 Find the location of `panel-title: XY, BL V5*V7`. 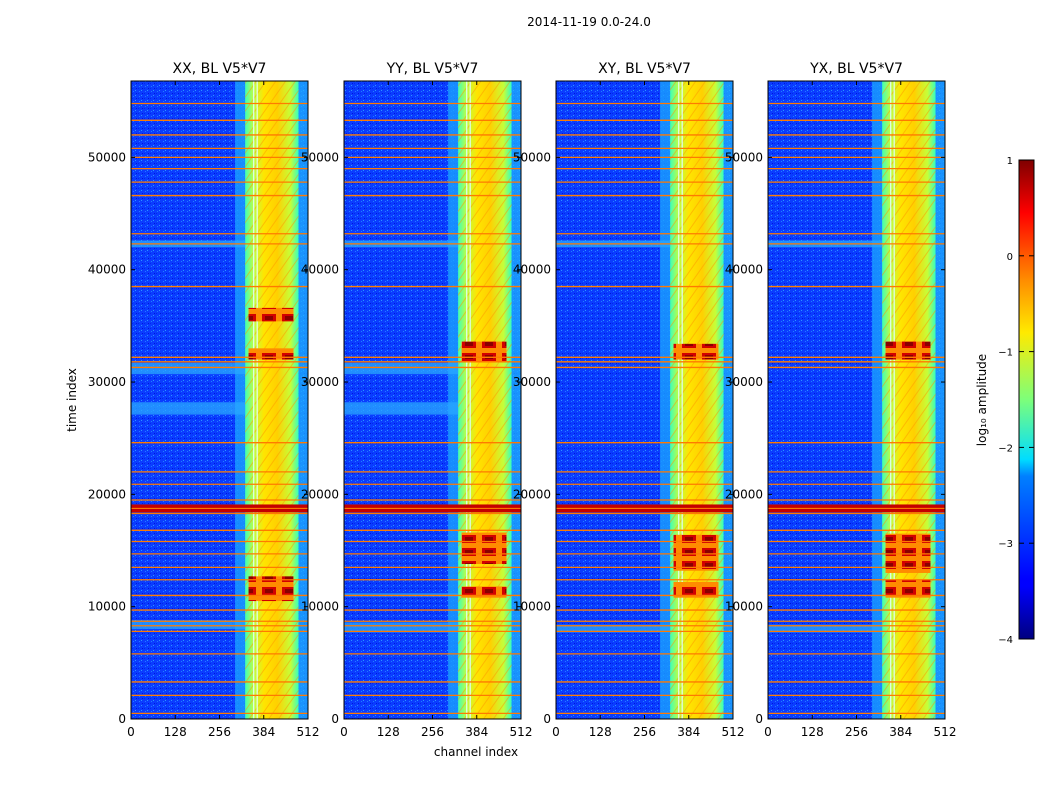

panel-title: XY, BL V5*V7 is located at coordinates (644, 69).